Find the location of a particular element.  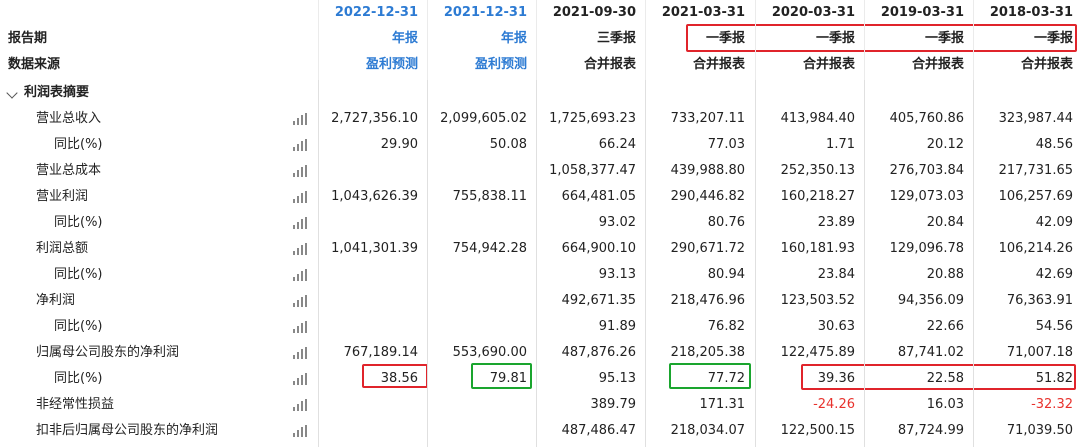

table-cell: 76,363.91 is located at coordinates (1039, 300).